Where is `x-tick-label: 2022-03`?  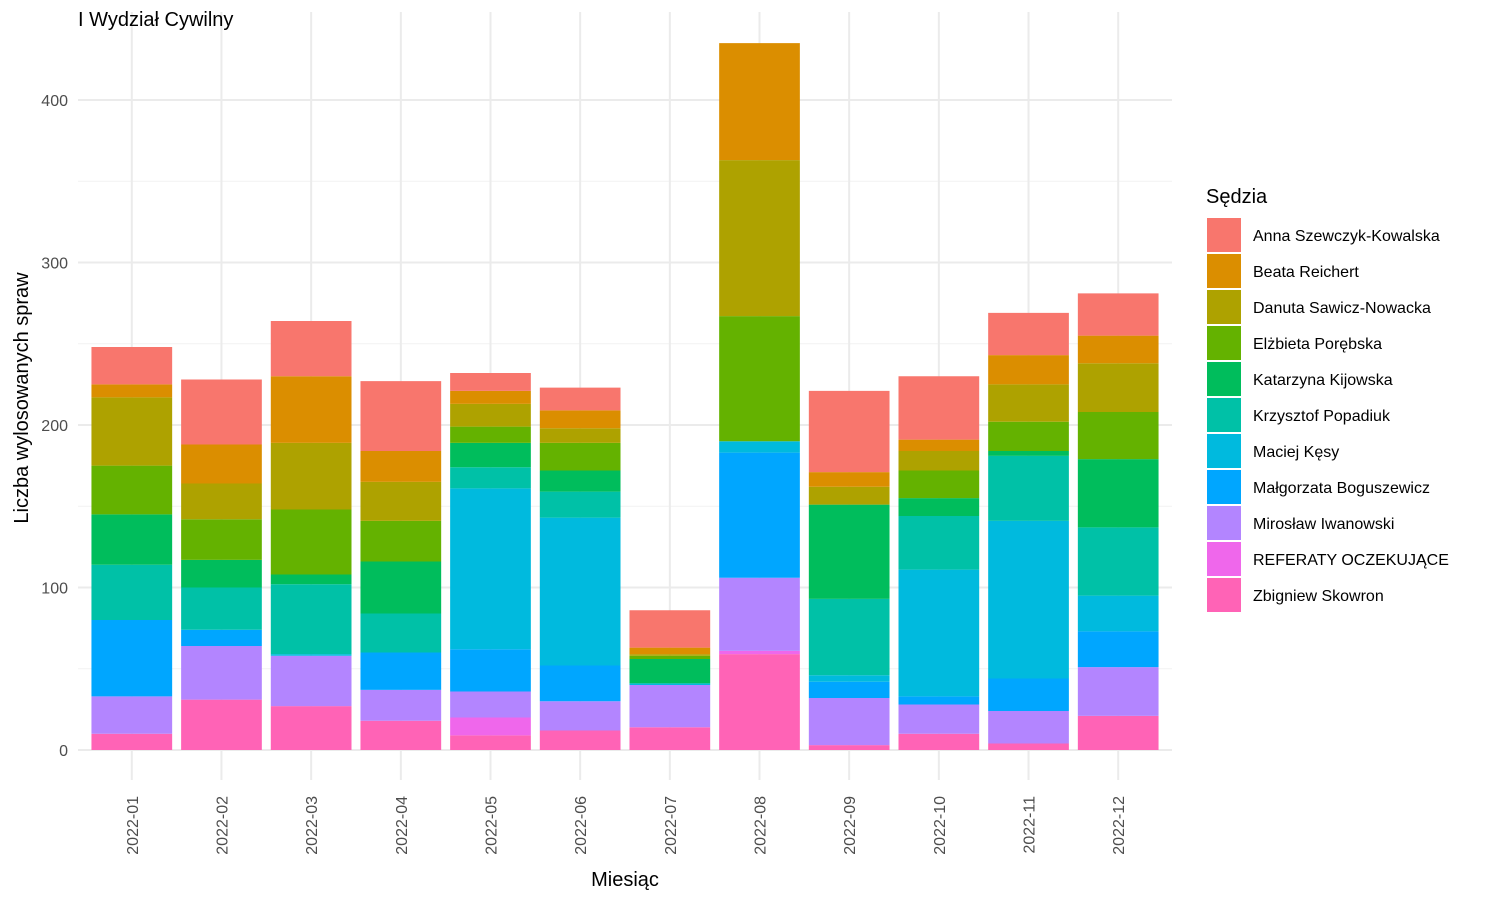 x-tick-label: 2022-03 is located at coordinates (312, 825).